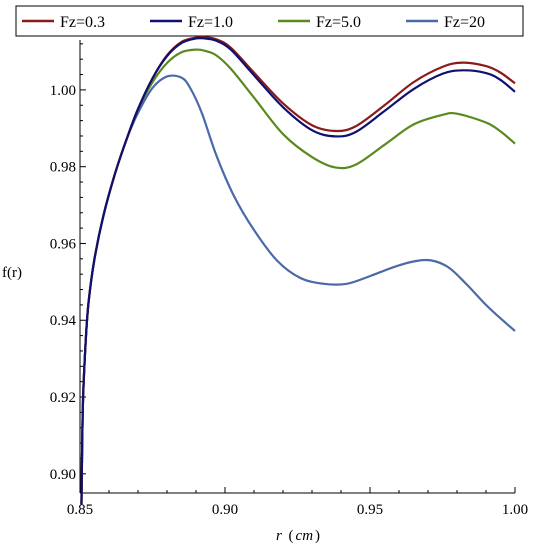  I want to click on x-axis-variable: r, so click(279, 536).